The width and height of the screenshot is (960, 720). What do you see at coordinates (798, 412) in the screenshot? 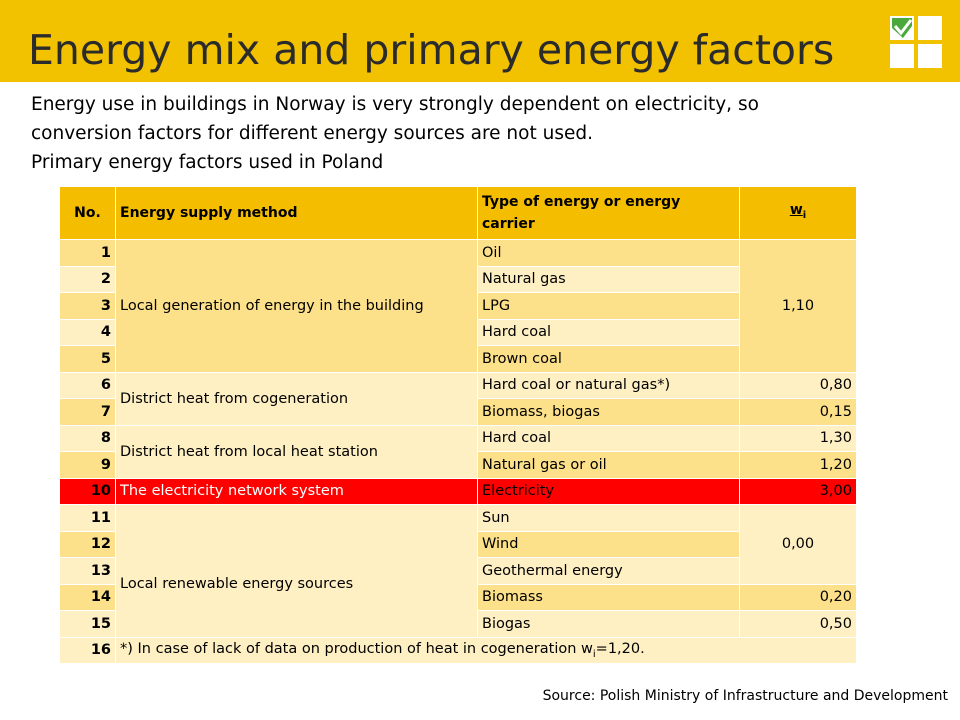
I see `factor-cell: 0,15` at bounding box center [798, 412].